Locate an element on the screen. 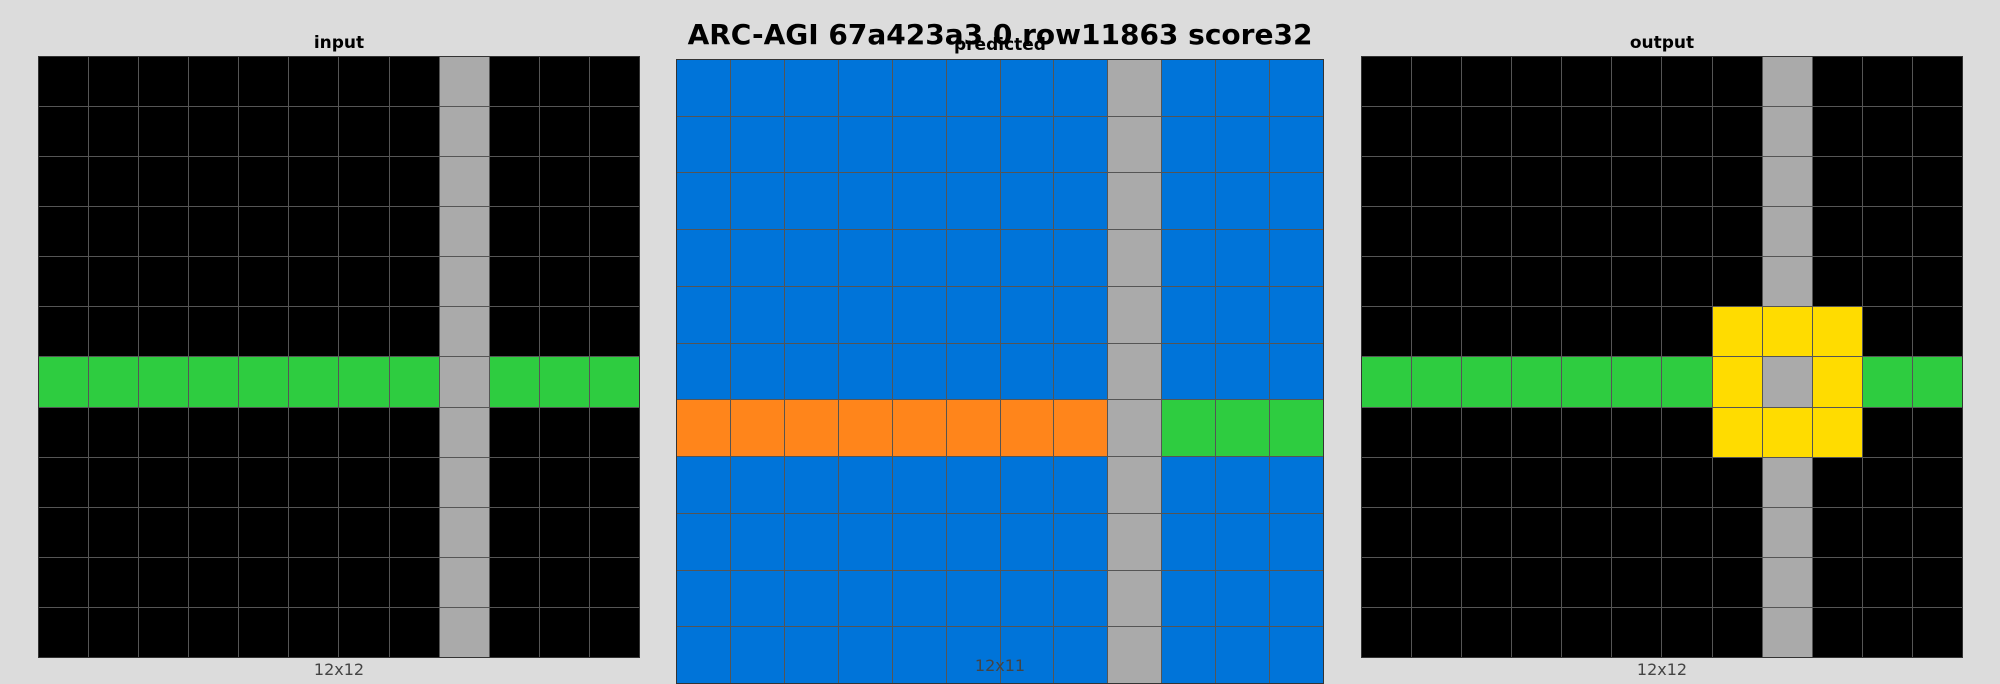 The image size is (2000, 684). output-grid-size: 12x12 is located at coordinates (1662, 669).